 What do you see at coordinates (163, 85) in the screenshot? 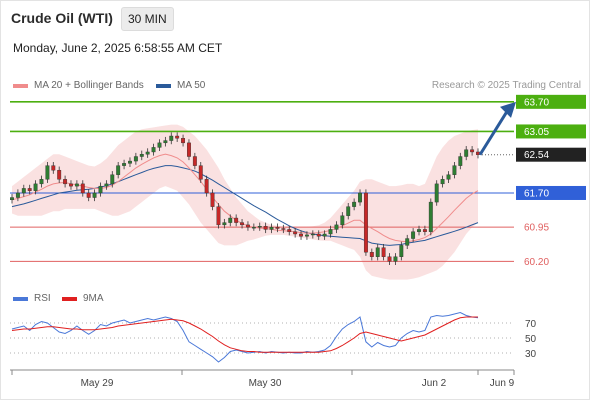
I see `legend-ma50-swatch` at bounding box center [163, 85].